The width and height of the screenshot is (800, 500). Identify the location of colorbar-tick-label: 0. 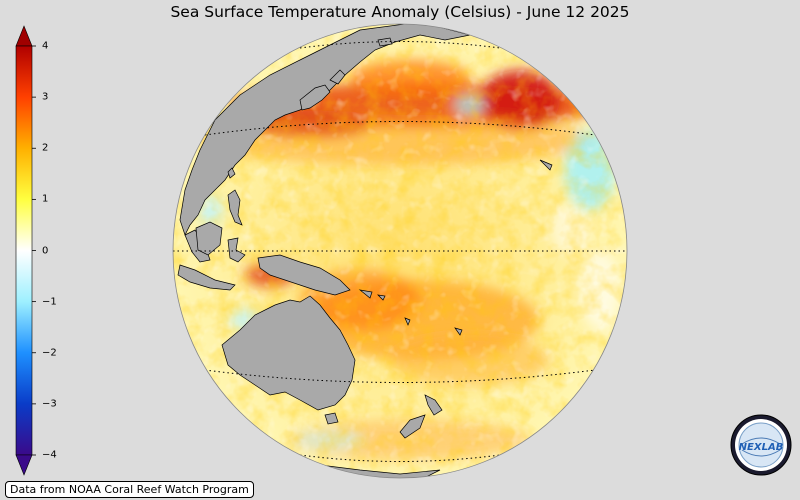
(45, 250).